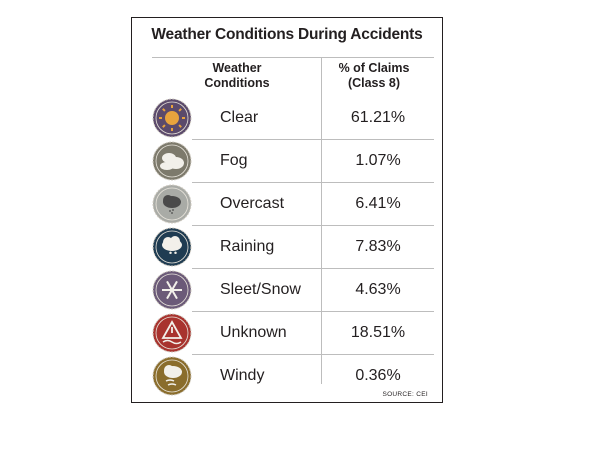  I want to click on table-row: Windy 0.36%, so click(287, 376).